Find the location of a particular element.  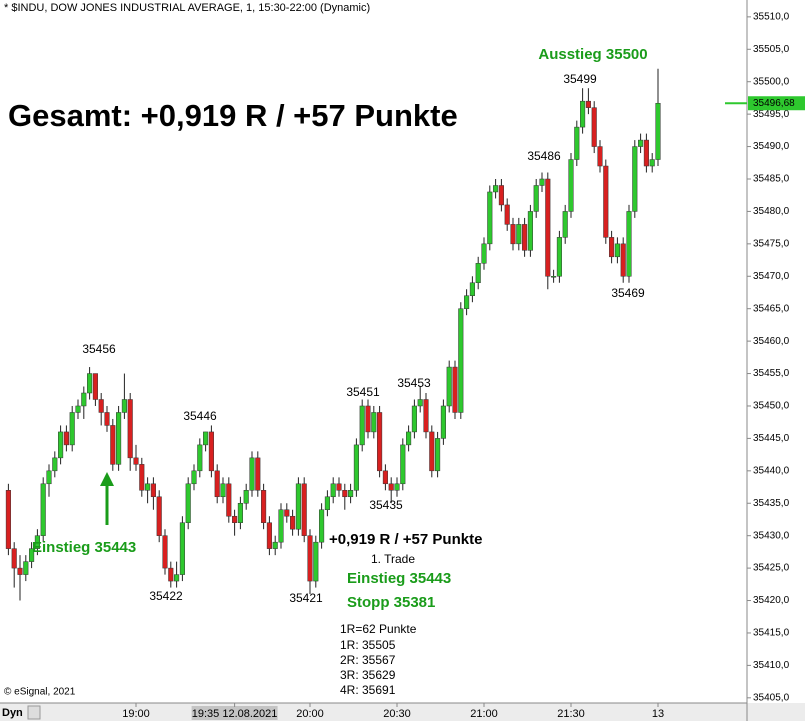

price-label: 35453 is located at coordinates (414, 383).